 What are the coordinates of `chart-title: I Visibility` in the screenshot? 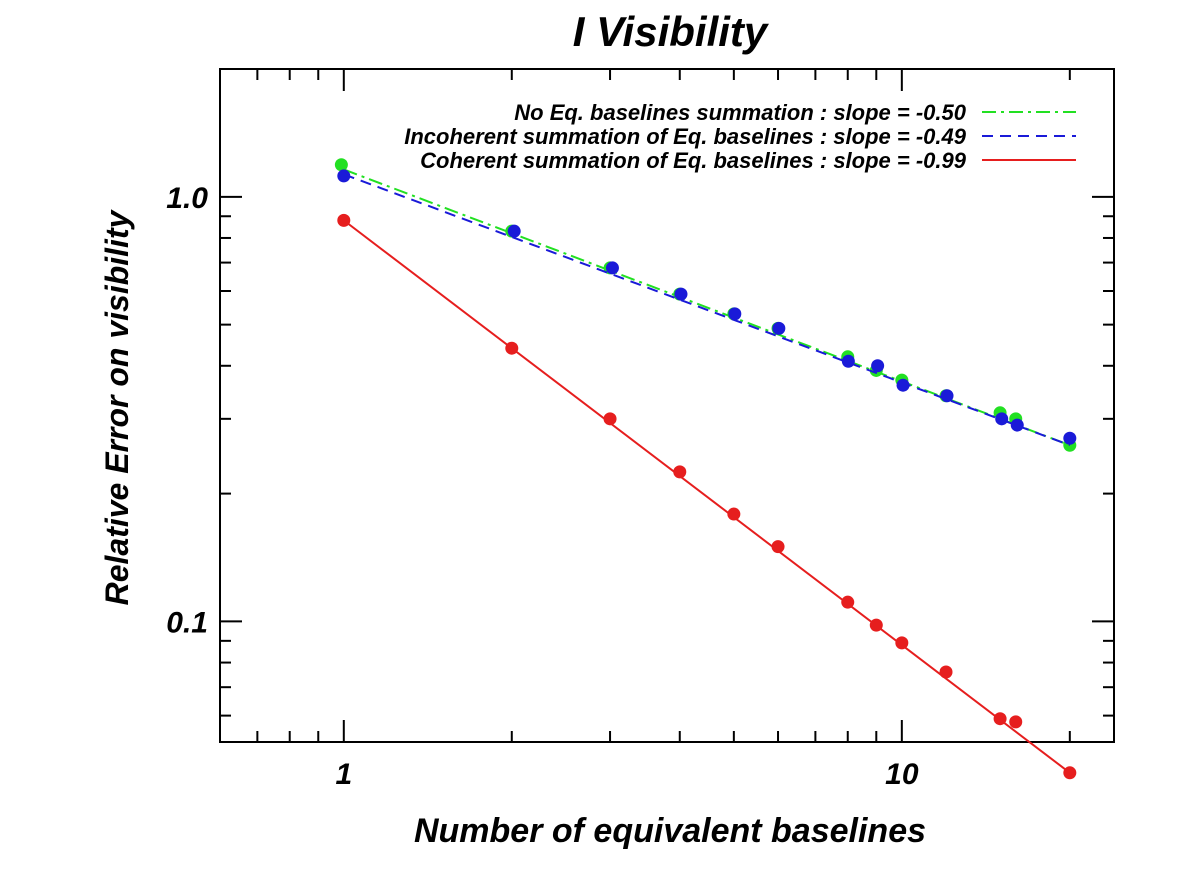 It's located at (671, 31).